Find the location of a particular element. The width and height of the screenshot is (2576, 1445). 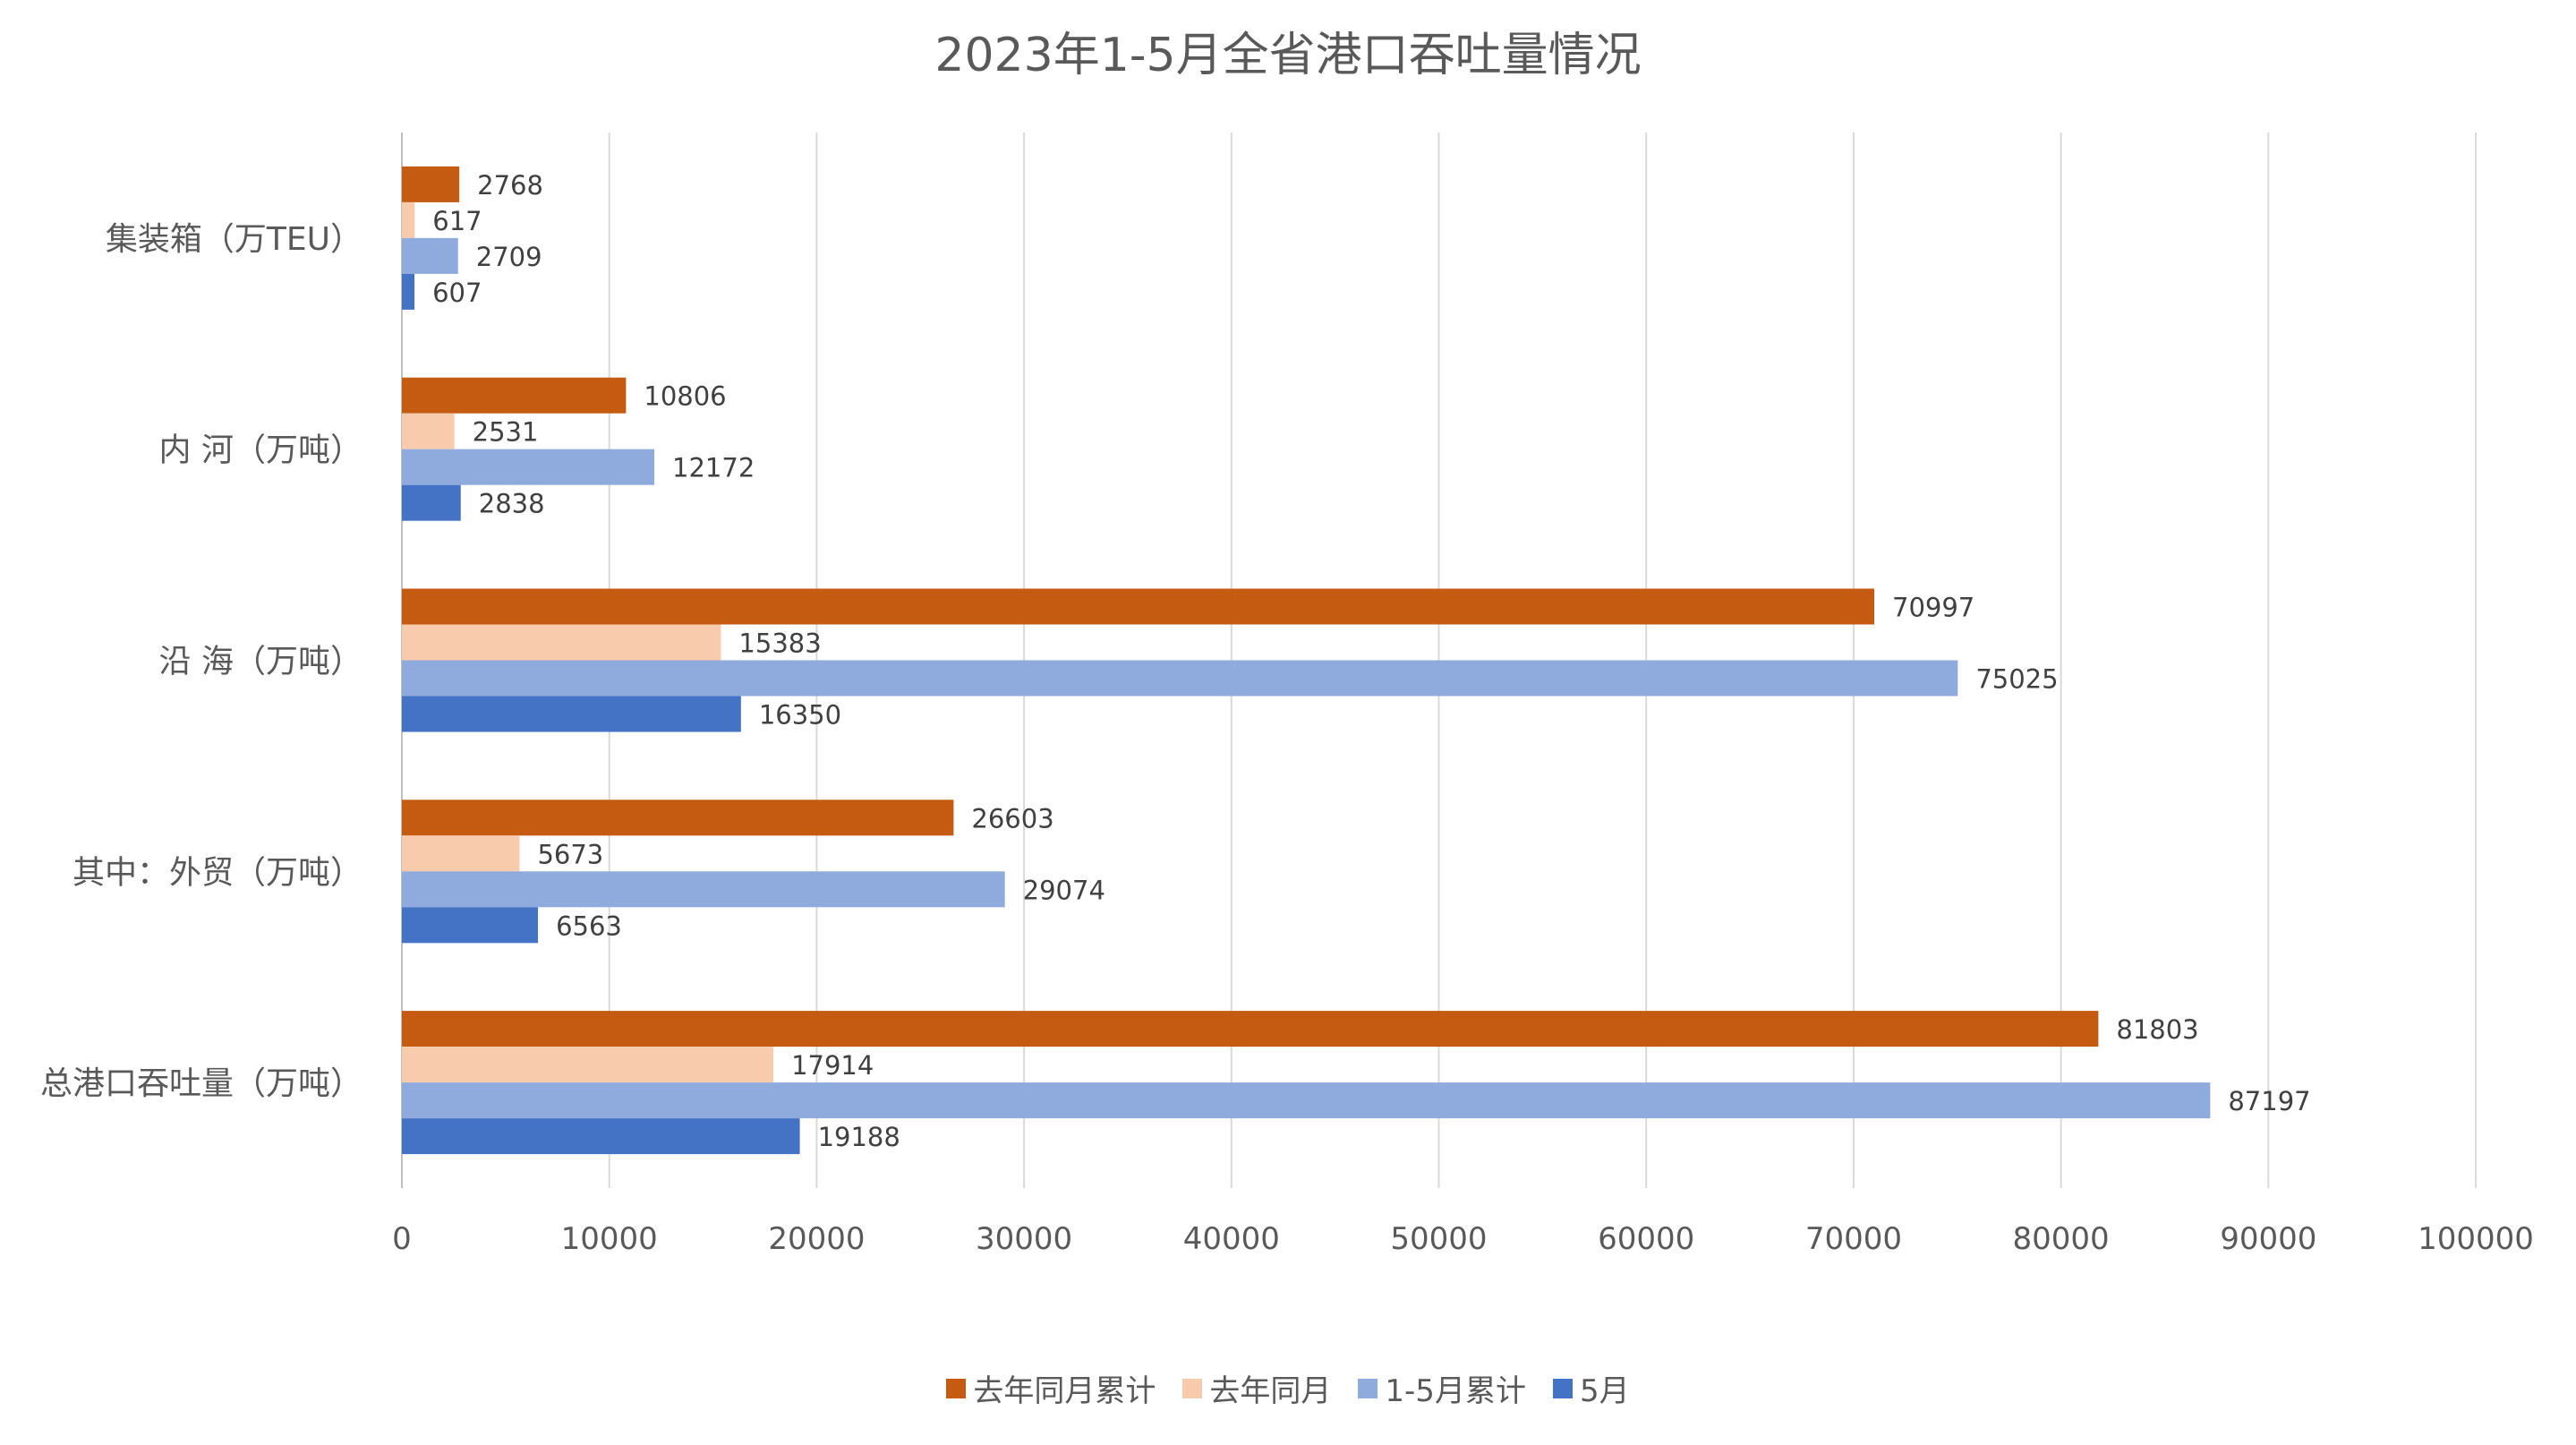

legend-label: 去年同月累计 is located at coordinates (1064, 1391).